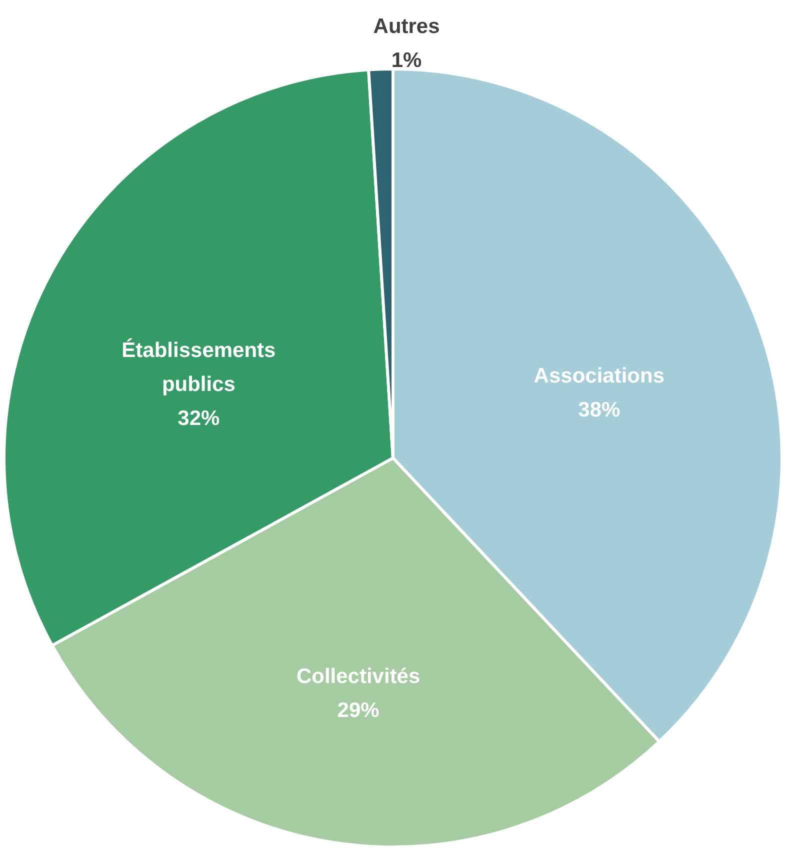  Describe the element at coordinates (406, 60) in the screenshot. I see `data-label: 1%` at that location.